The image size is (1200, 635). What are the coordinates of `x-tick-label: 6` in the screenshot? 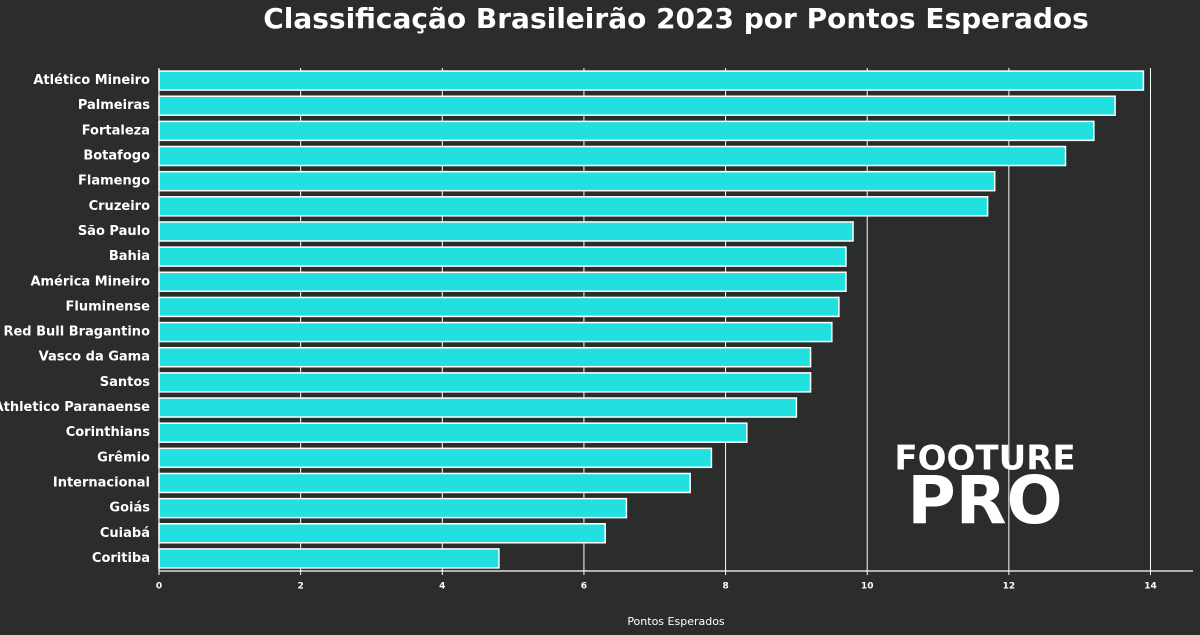 It's located at (584, 587).